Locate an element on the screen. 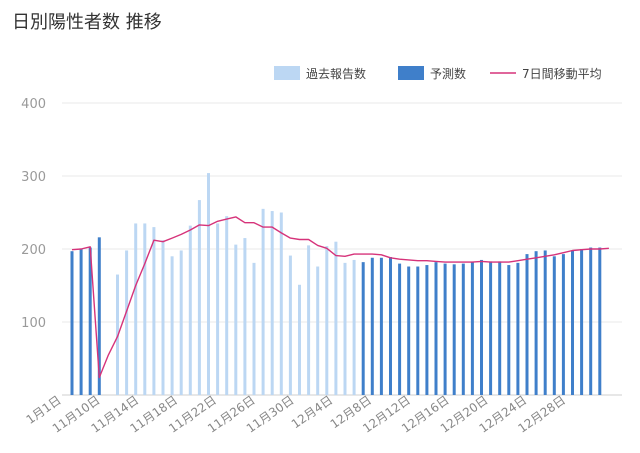  y-tick-label: 100 is located at coordinates (33, 323).